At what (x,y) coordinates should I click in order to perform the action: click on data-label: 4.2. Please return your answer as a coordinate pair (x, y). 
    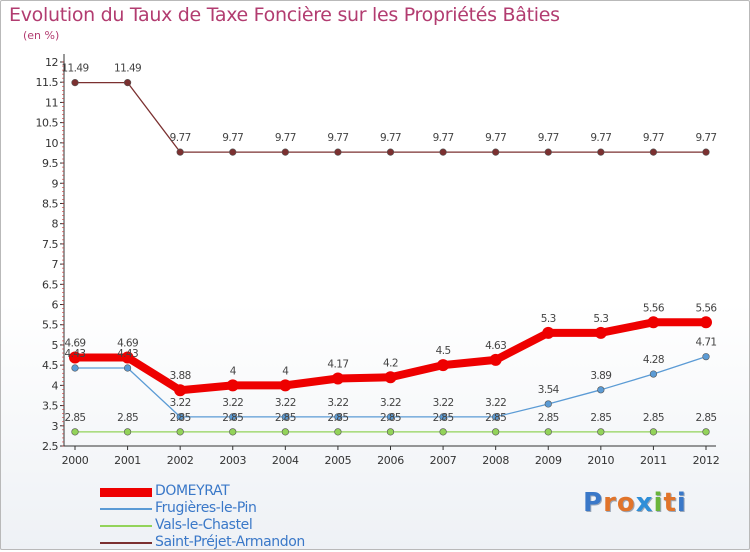
    Looking at the image, I should click on (390, 363).